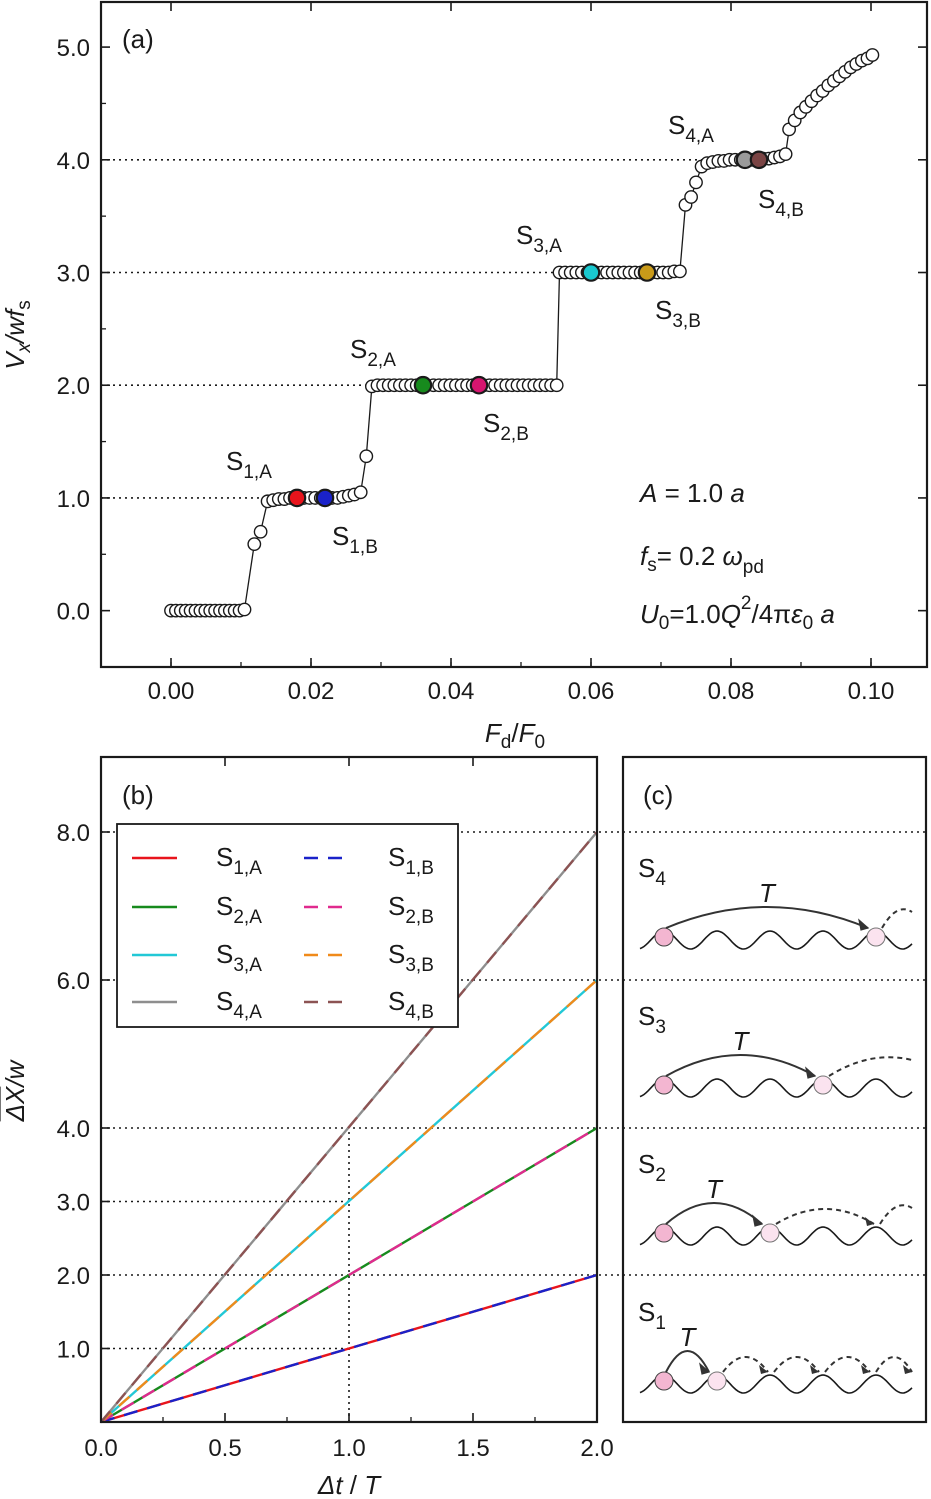  Describe the element at coordinates (348, 1448) in the screenshot. I see `b-xtick-label: 1.0` at that location.